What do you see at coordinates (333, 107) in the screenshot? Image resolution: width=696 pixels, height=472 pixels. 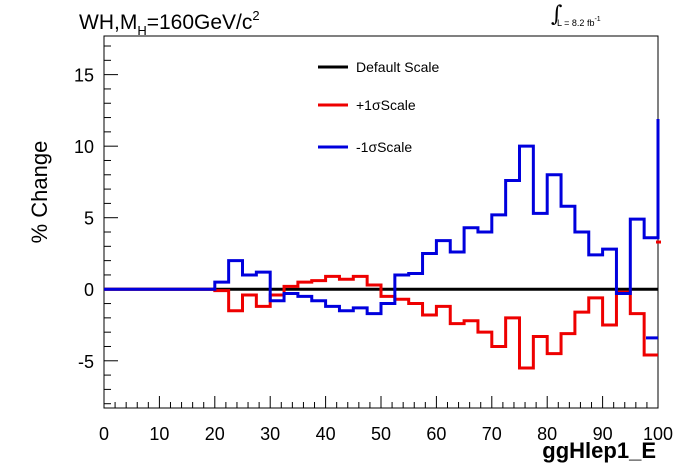 I see `legend-lines` at bounding box center [333, 107].